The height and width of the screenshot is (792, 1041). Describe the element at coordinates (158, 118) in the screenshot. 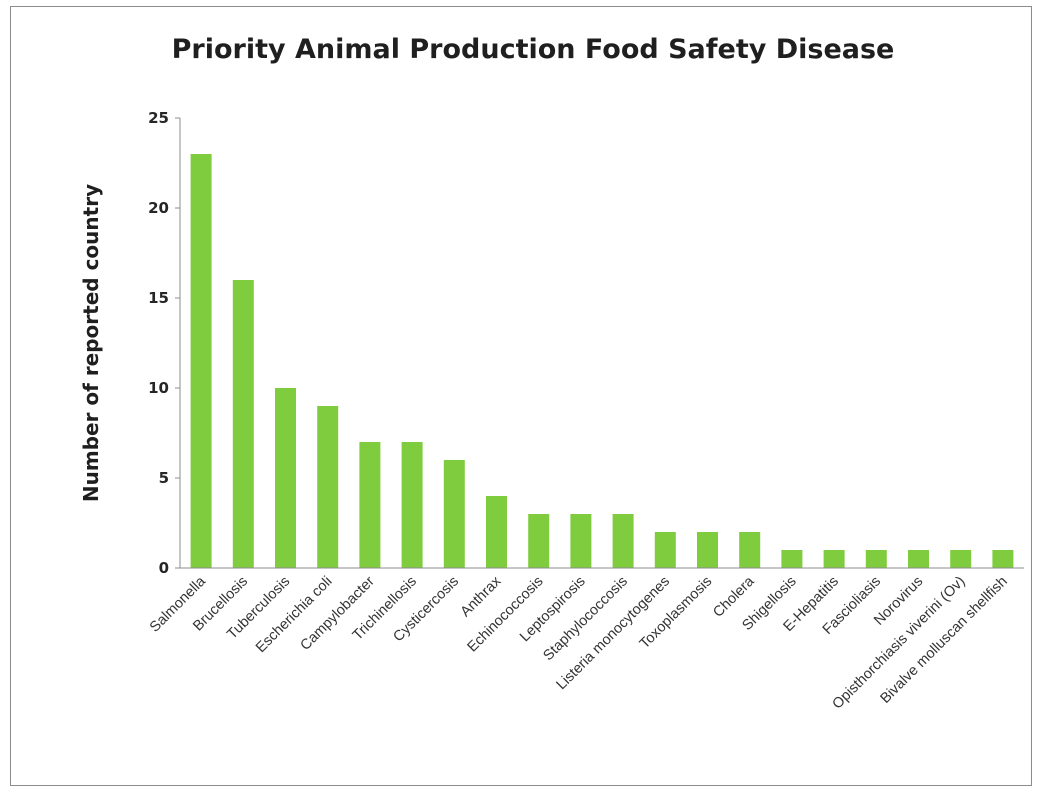

I see `y-tick-label: 25` at that location.